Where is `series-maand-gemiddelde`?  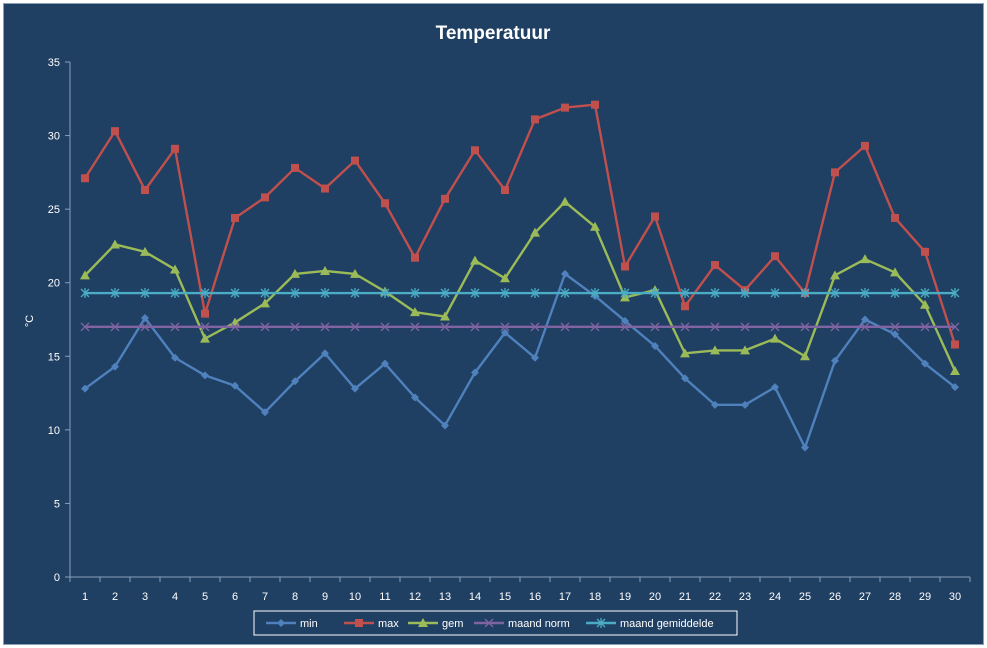
series-maand-gemiddelde is located at coordinates (520, 293).